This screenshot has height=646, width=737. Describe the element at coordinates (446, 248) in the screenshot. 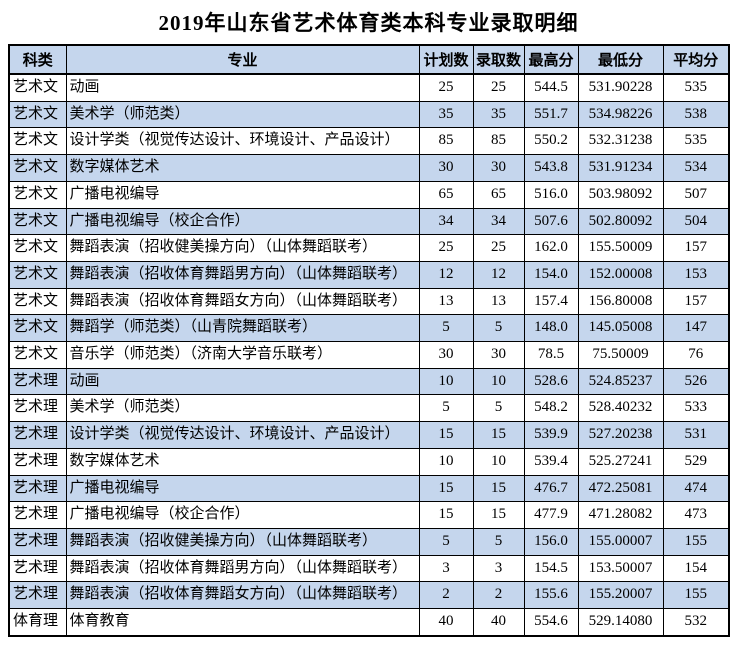

I see `cell-plan-count: 25` at that location.